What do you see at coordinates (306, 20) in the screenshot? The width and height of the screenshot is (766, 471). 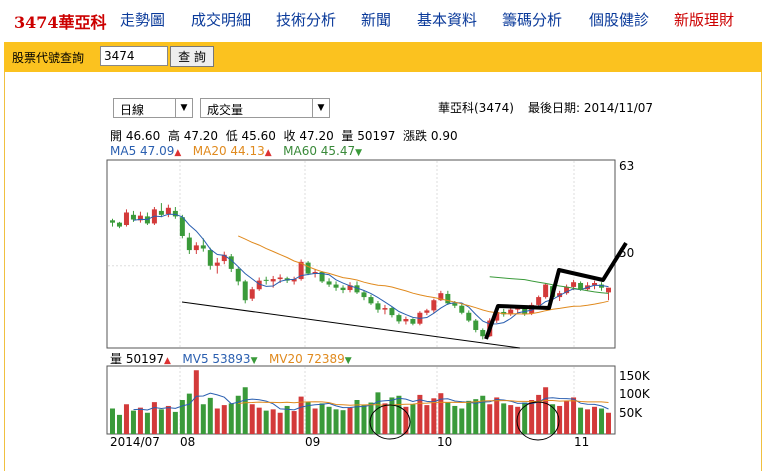 I see `nav-technical-analysis: 技術分析` at bounding box center [306, 20].